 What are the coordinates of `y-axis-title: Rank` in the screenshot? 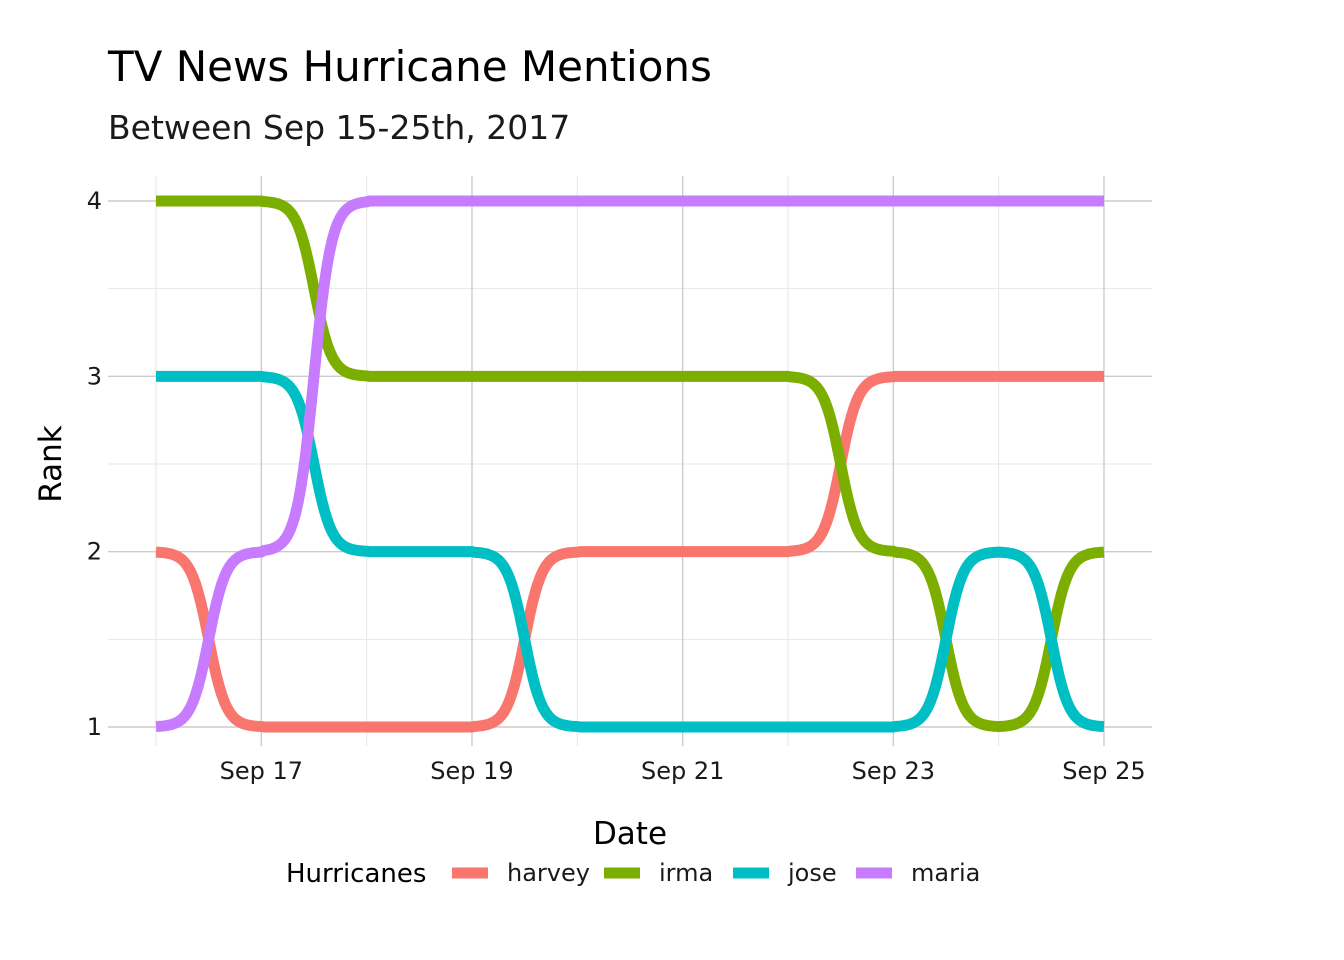 It's located at (51, 464).